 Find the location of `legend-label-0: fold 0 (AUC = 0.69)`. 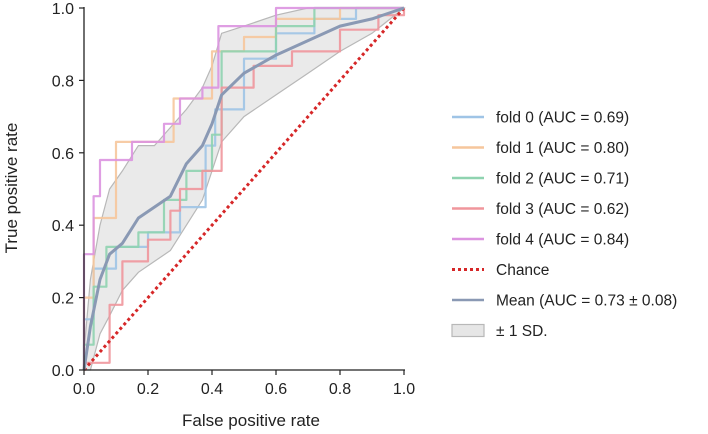

legend-label-0: fold 0 (AUC = 0.69) is located at coordinates (562, 118).